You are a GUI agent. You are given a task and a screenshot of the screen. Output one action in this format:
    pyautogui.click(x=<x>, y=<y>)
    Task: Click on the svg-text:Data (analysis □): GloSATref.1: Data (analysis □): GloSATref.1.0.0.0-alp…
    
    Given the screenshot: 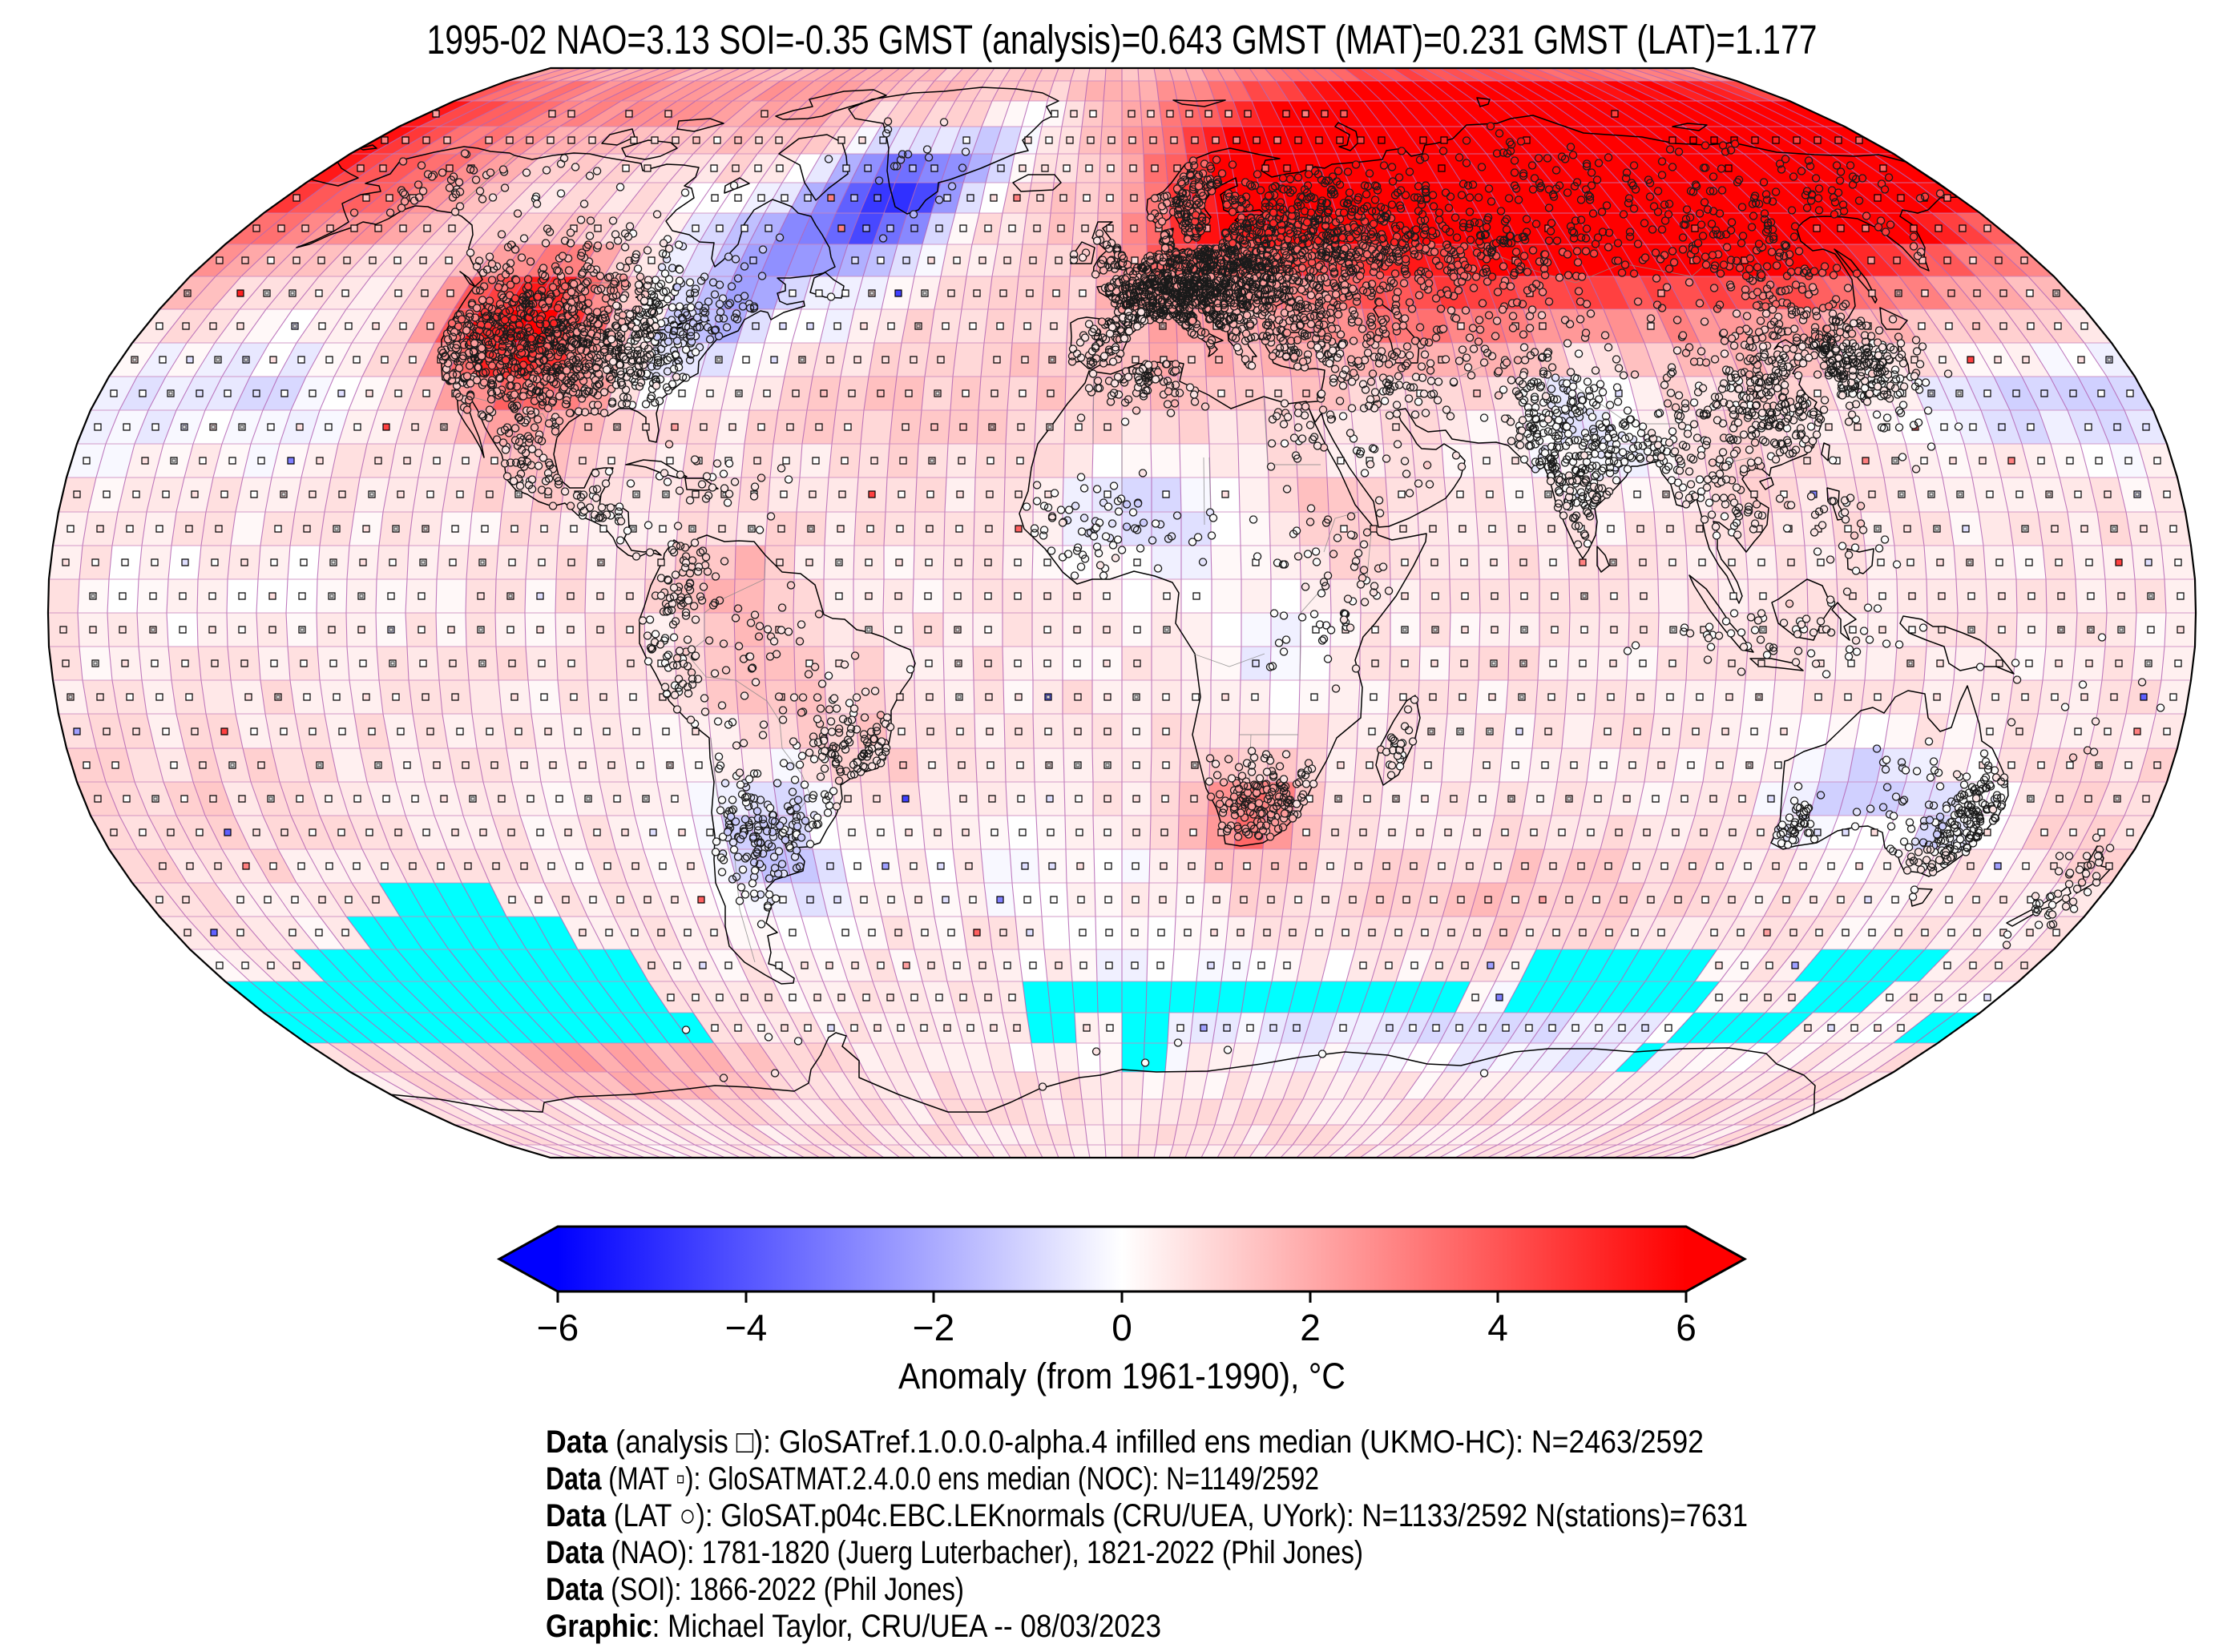 What is the action you would take?
    pyautogui.click(x=1125, y=1442)
    